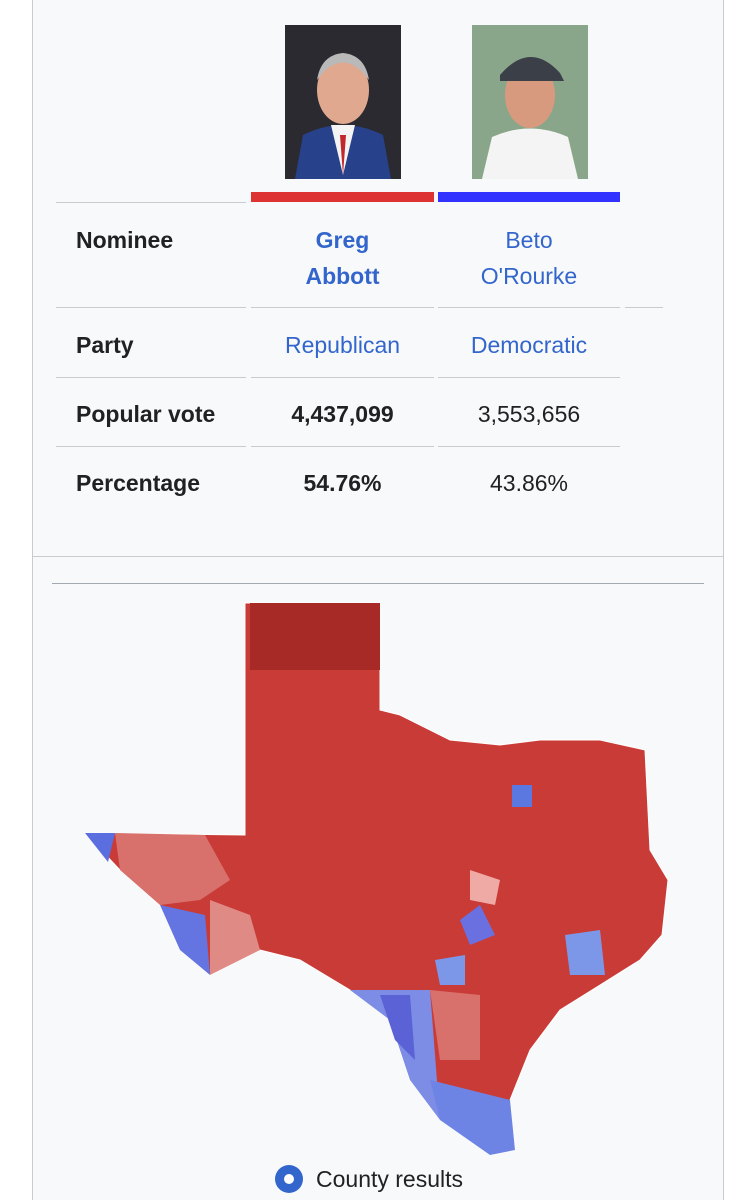  Describe the element at coordinates (342, 258) in the screenshot. I see `nominee-name: Greg Abbott` at that location.